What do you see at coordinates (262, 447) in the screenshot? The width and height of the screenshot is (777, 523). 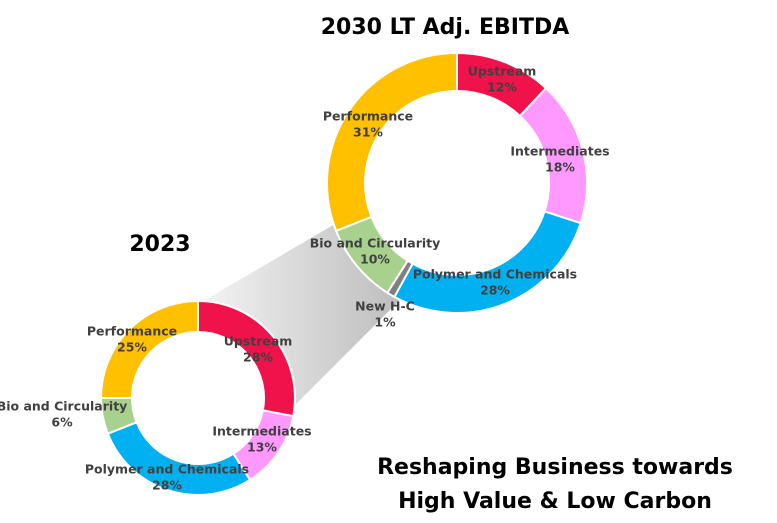 I see `value-label: 13%` at bounding box center [262, 447].